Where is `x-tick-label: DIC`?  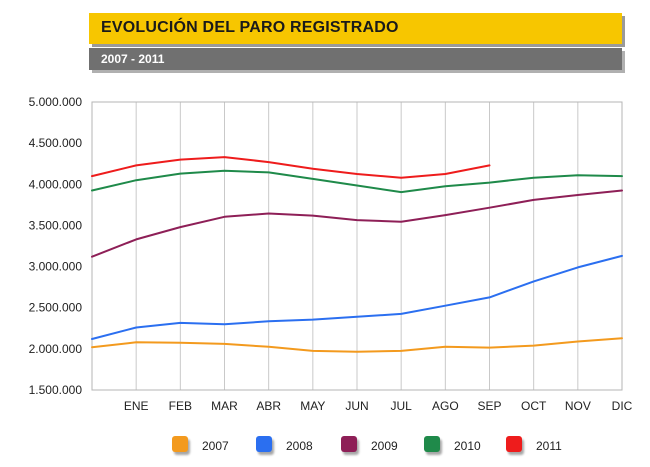 x-tick-label: DIC is located at coordinates (622, 406).